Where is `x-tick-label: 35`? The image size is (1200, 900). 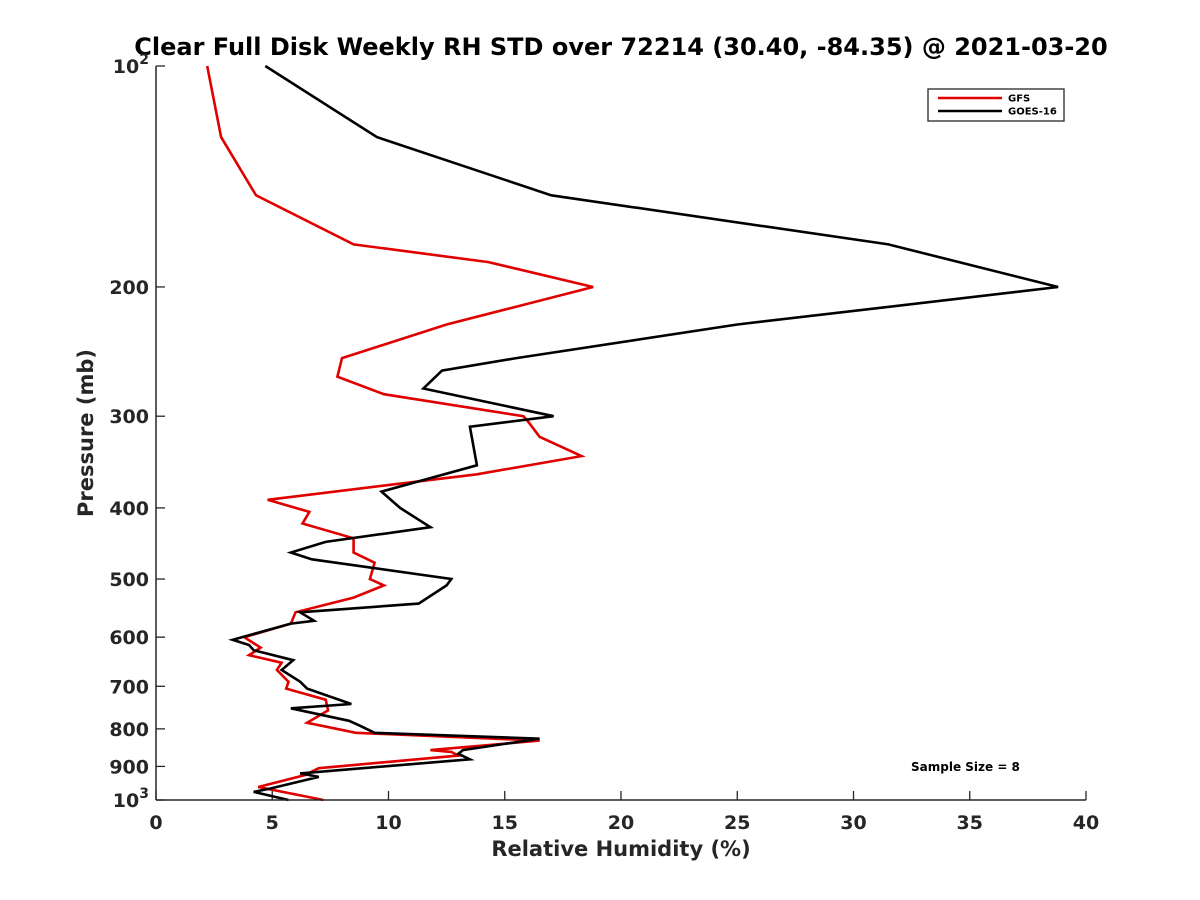
x-tick-label: 35 is located at coordinates (970, 823).